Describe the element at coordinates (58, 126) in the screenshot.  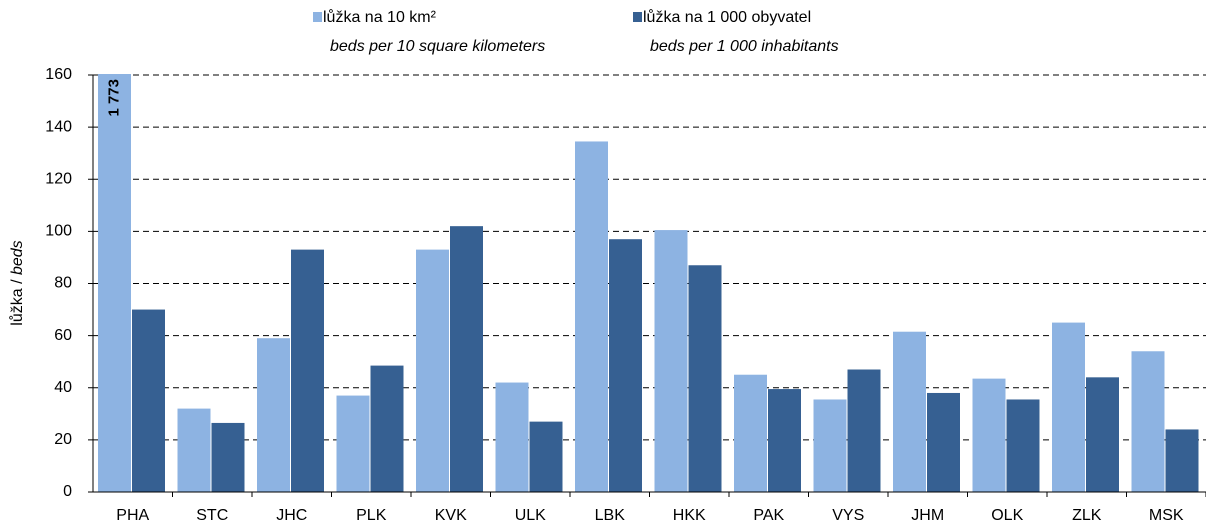
I see `y-tick-label: 140` at that location.